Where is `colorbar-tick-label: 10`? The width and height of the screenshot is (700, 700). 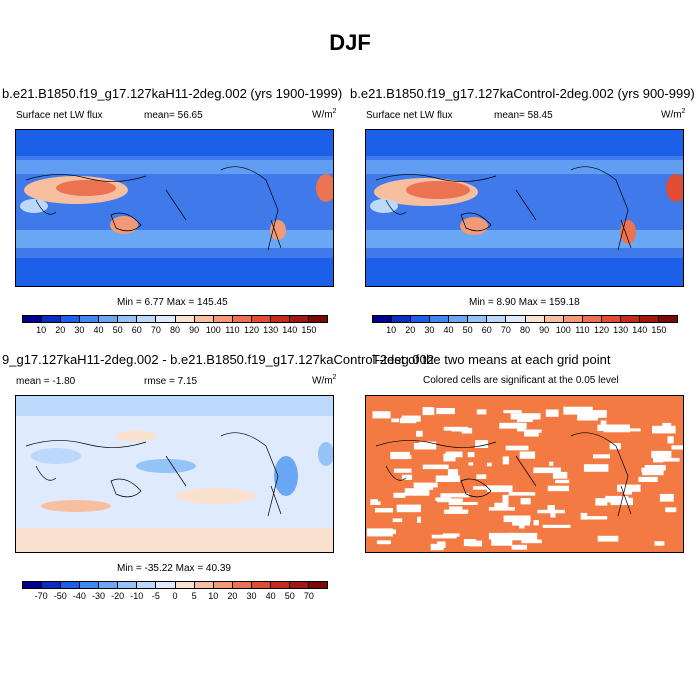
colorbar-tick-label: 10 is located at coordinates (213, 596).